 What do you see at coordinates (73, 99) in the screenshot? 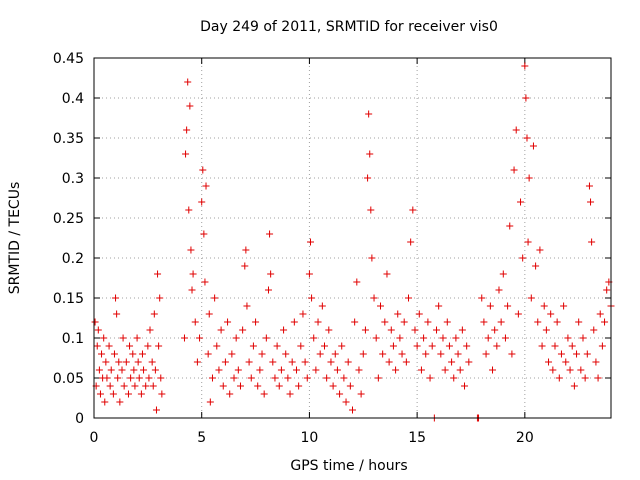
I see `y-tick-label: 0.4` at bounding box center [73, 99].